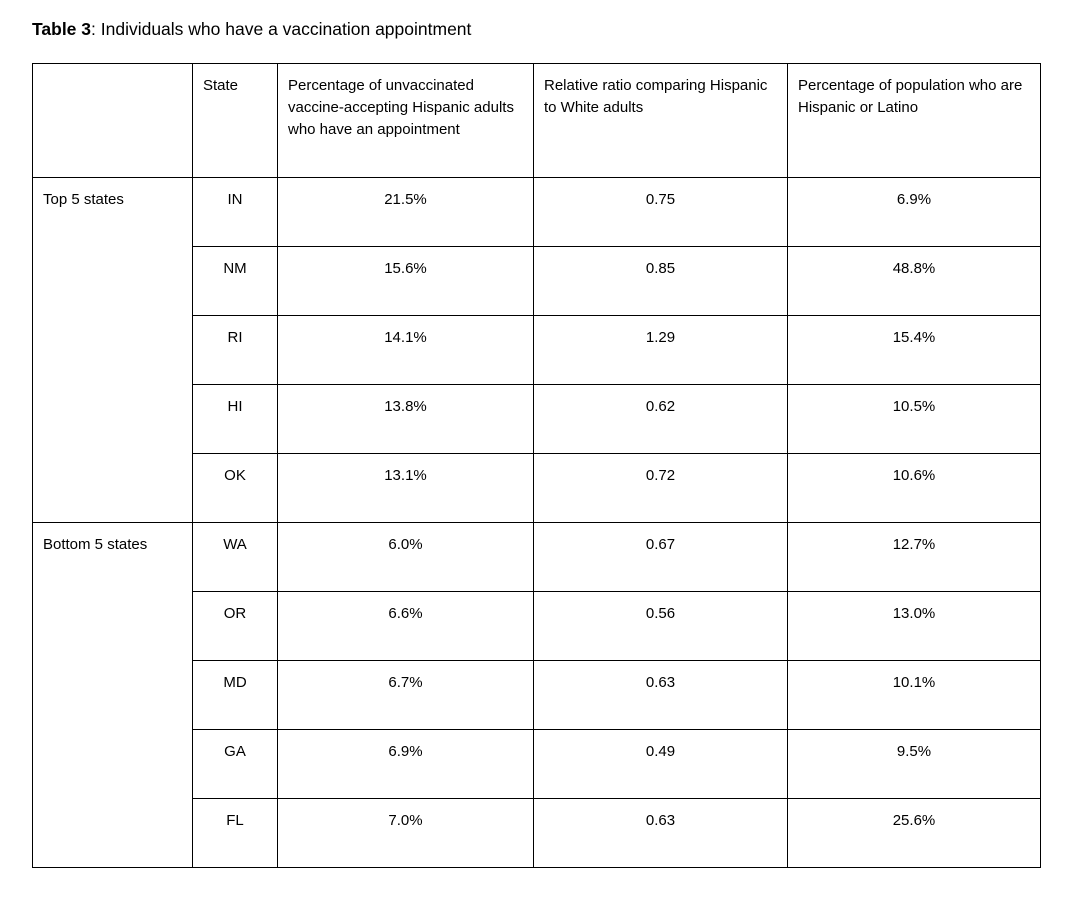 The height and width of the screenshot is (900, 1072). I want to click on state-cell: GA, so click(235, 764).